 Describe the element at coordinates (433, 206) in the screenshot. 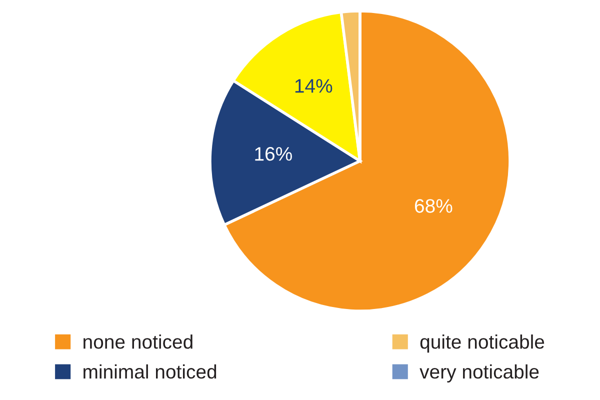

I see `data-label: 68%` at that location.